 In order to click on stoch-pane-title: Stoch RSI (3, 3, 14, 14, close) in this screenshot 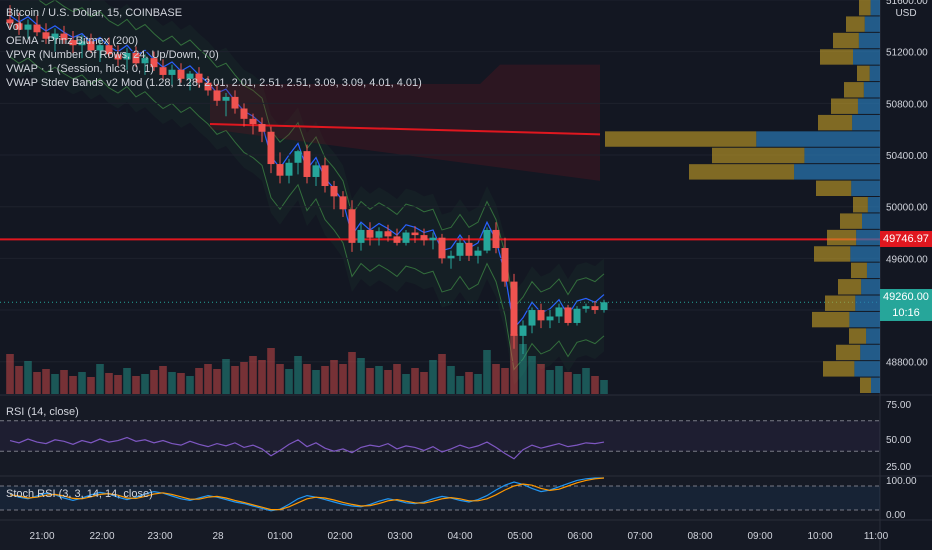, I will do `click(79, 494)`.